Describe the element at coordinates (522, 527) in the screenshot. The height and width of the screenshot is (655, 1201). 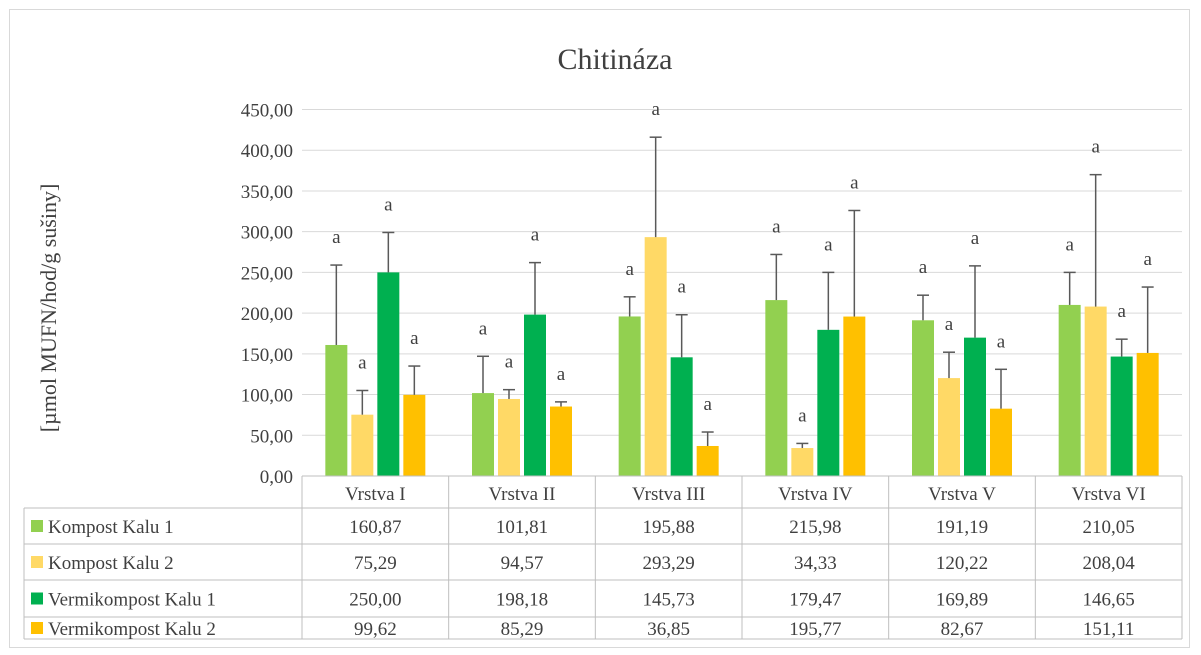
I see `data-label: 101,81` at that location.